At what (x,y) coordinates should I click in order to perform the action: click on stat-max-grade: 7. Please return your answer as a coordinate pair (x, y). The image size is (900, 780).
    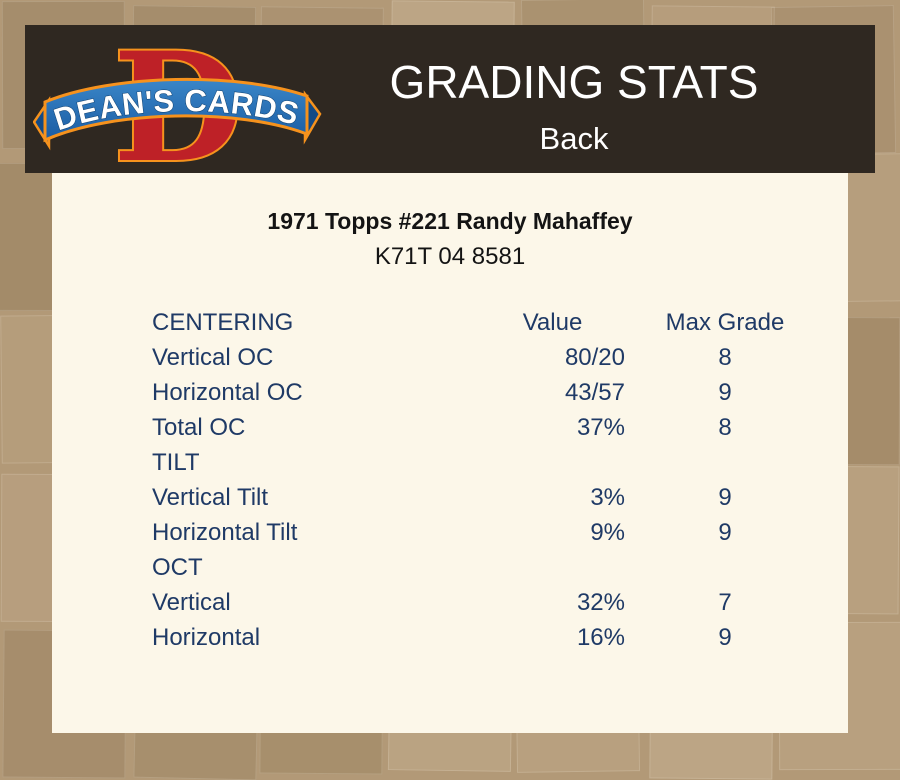
    Looking at the image, I should click on (725, 602).